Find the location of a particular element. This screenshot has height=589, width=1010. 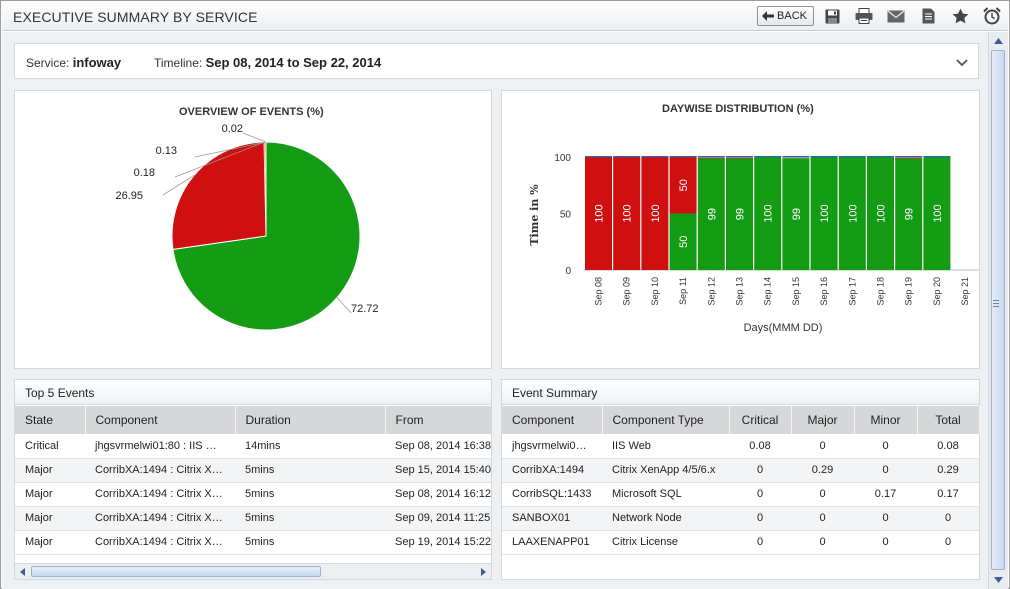

favorite-star-icon is located at coordinates (960, 16).